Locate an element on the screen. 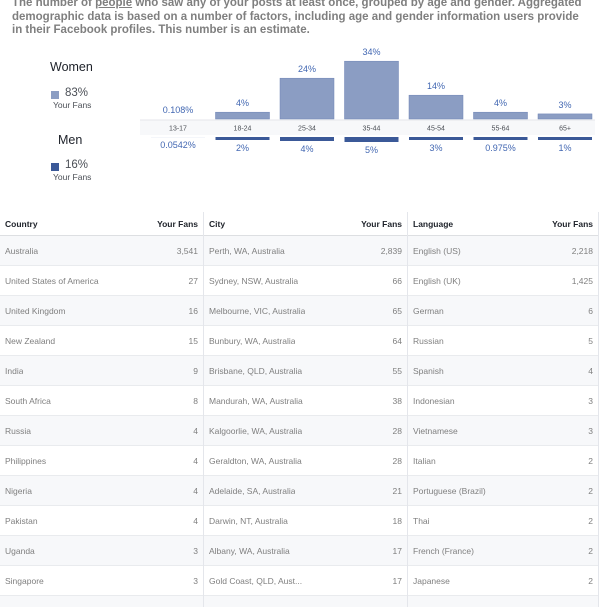 The height and width of the screenshot is (607, 600). people-link: people is located at coordinates (114, 4).